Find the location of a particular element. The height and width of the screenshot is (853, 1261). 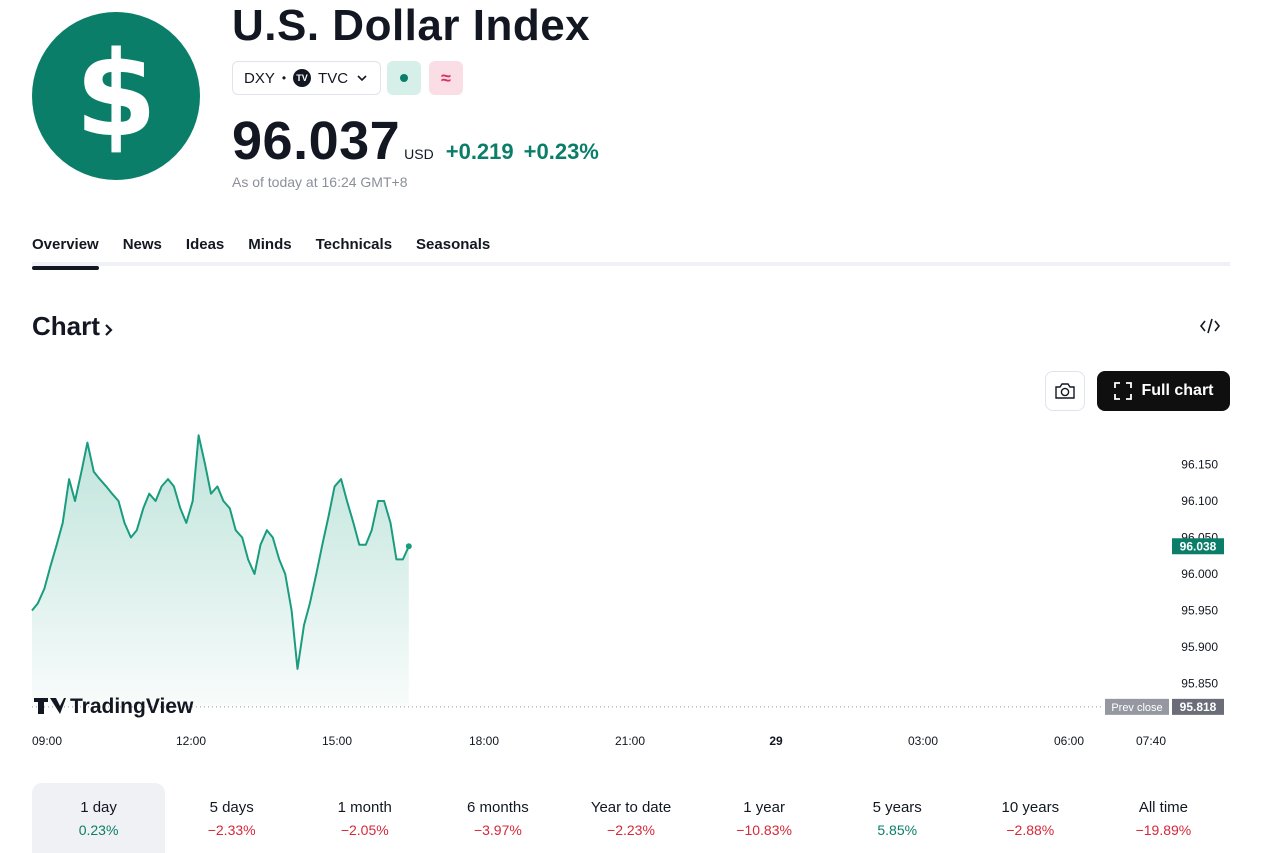

chevron-down-icon is located at coordinates (362, 78).